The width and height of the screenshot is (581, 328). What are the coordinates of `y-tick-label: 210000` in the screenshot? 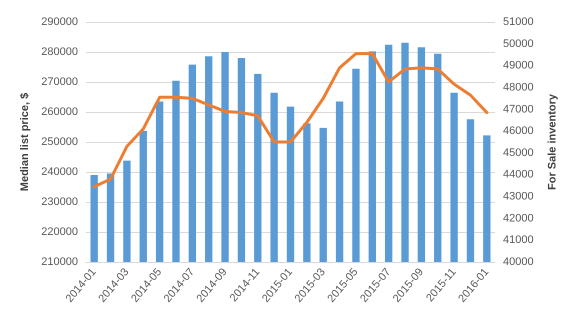 It's located at (59, 262).